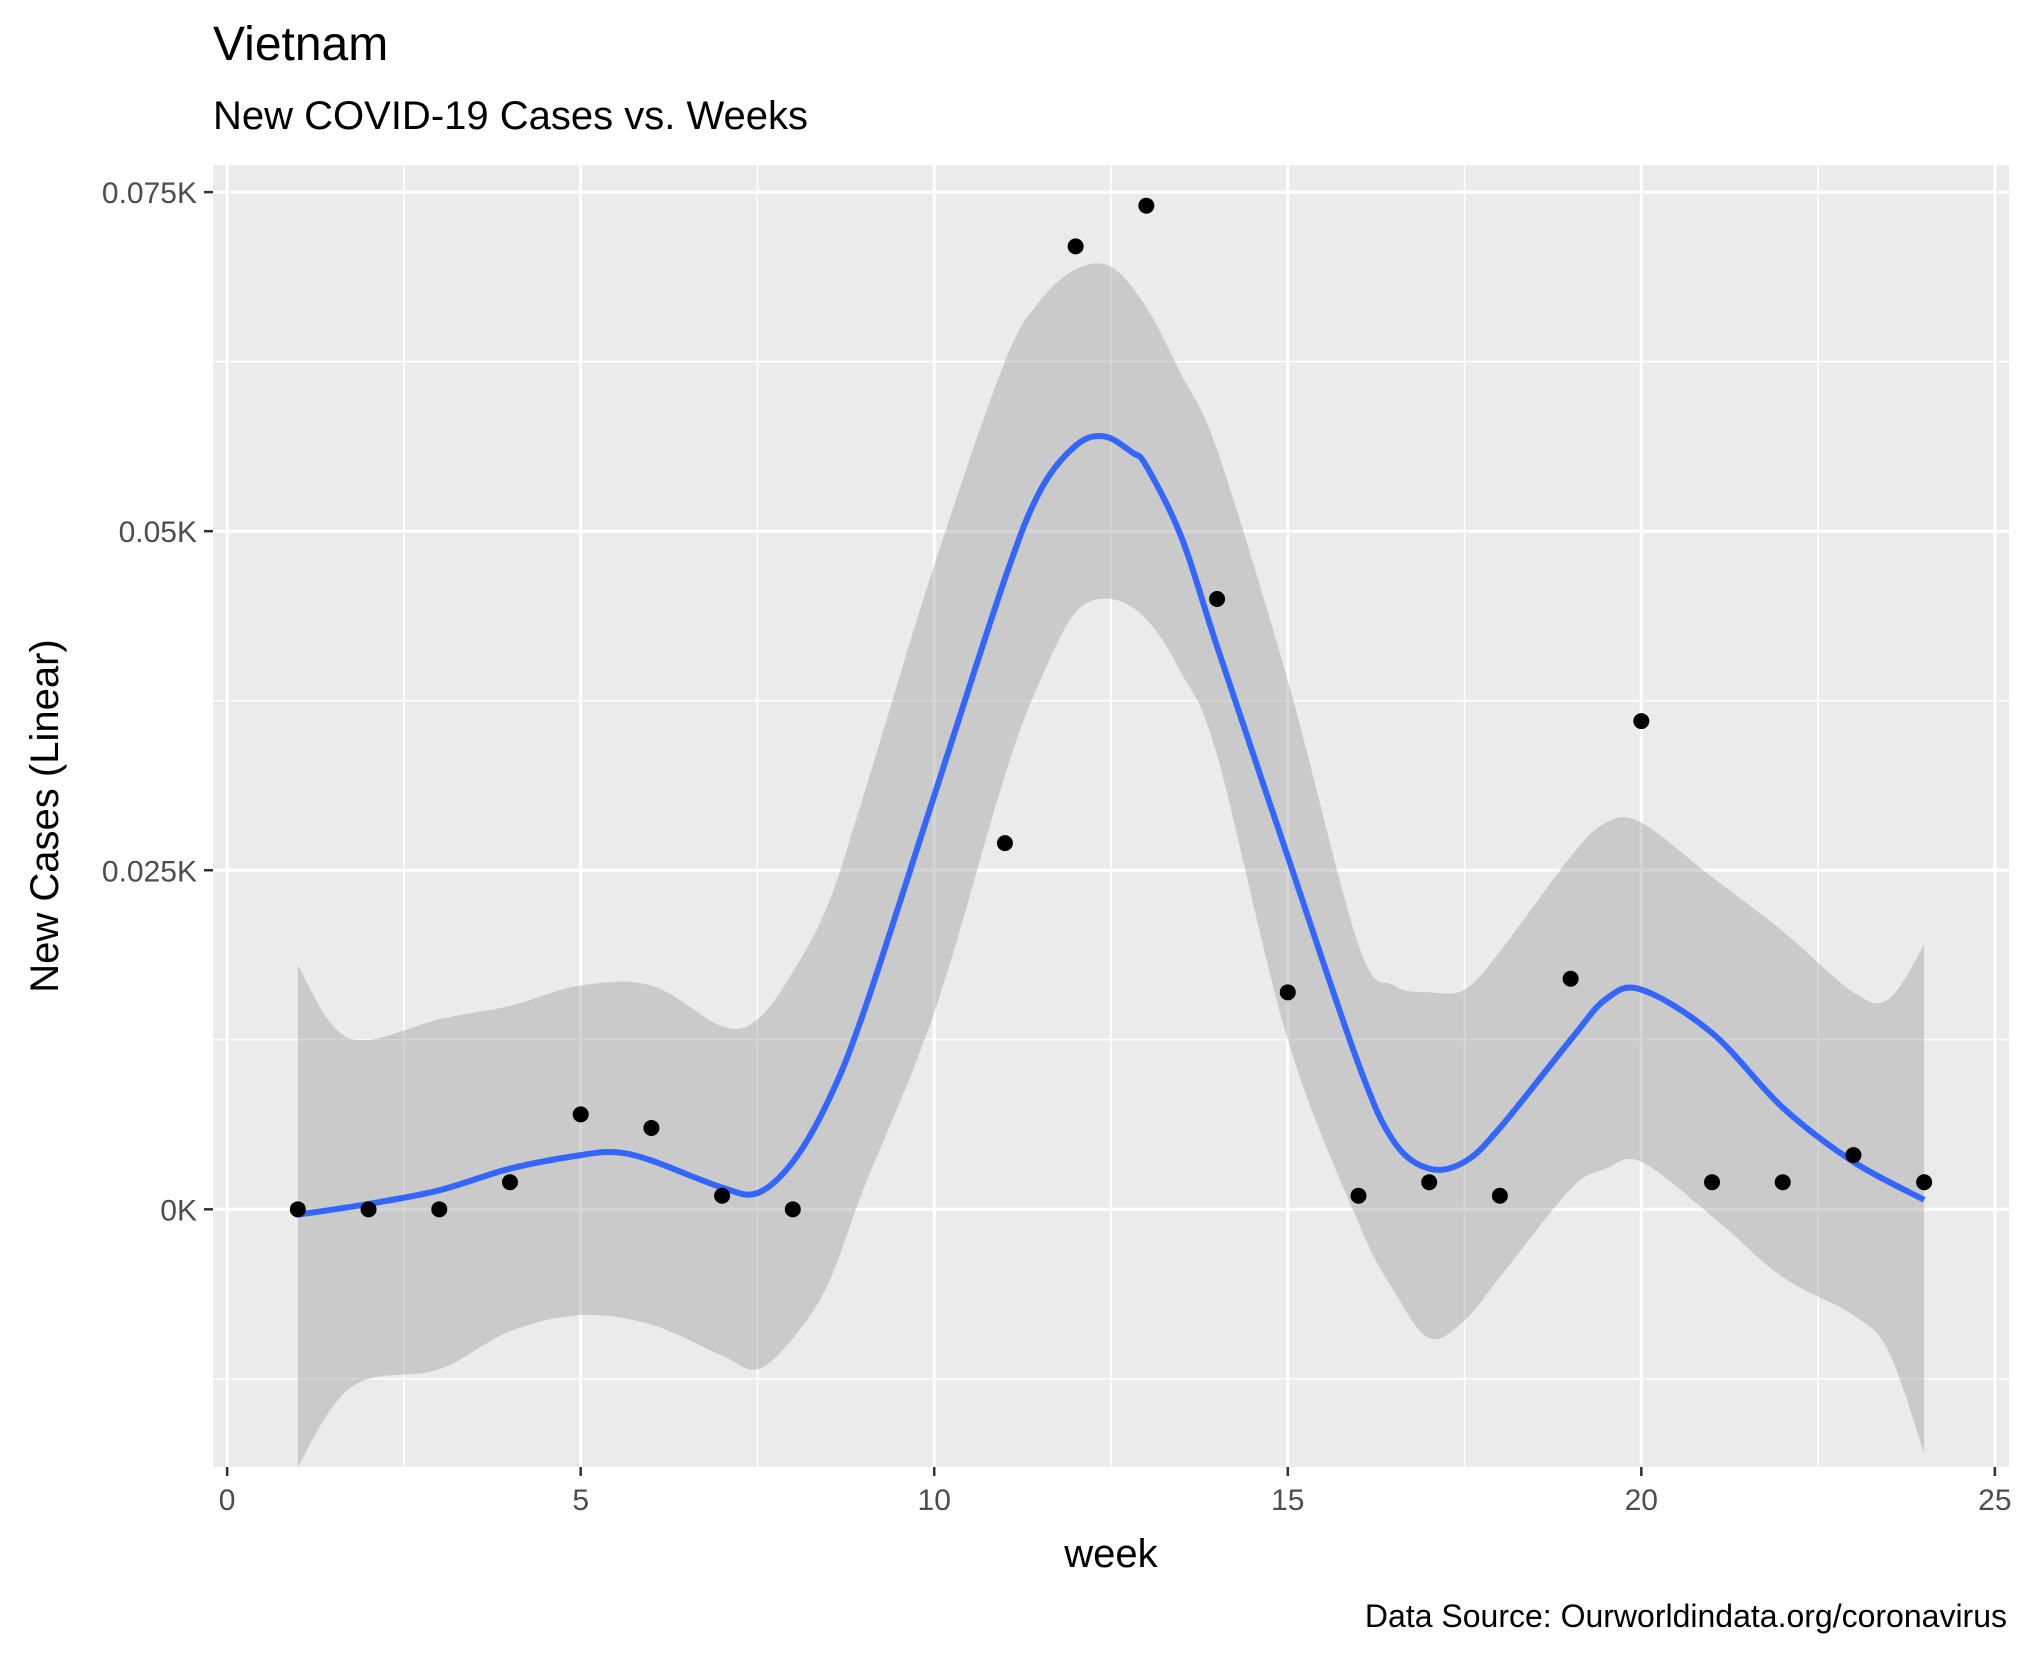  Describe the element at coordinates (1287, 1500) in the screenshot. I see `x-tick-label: 15` at that location.